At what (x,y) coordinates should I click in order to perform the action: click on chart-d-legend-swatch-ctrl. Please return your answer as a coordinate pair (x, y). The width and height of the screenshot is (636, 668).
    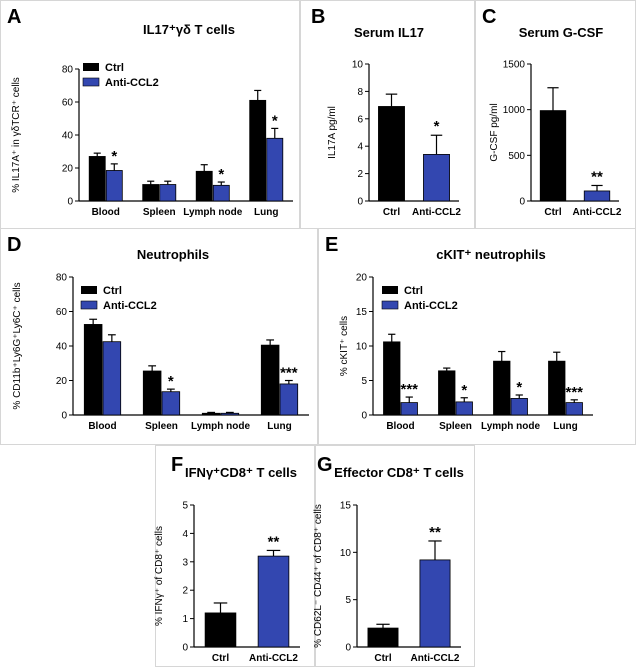
    Looking at the image, I should click on (89, 290).